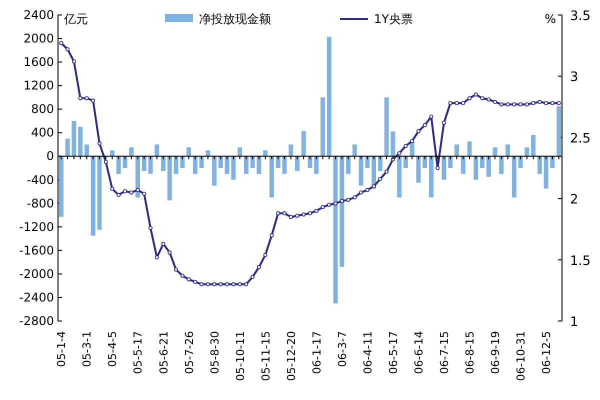 This screenshot has width=600, height=400. I want to click on y2-axis-title: %, so click(550, 19).